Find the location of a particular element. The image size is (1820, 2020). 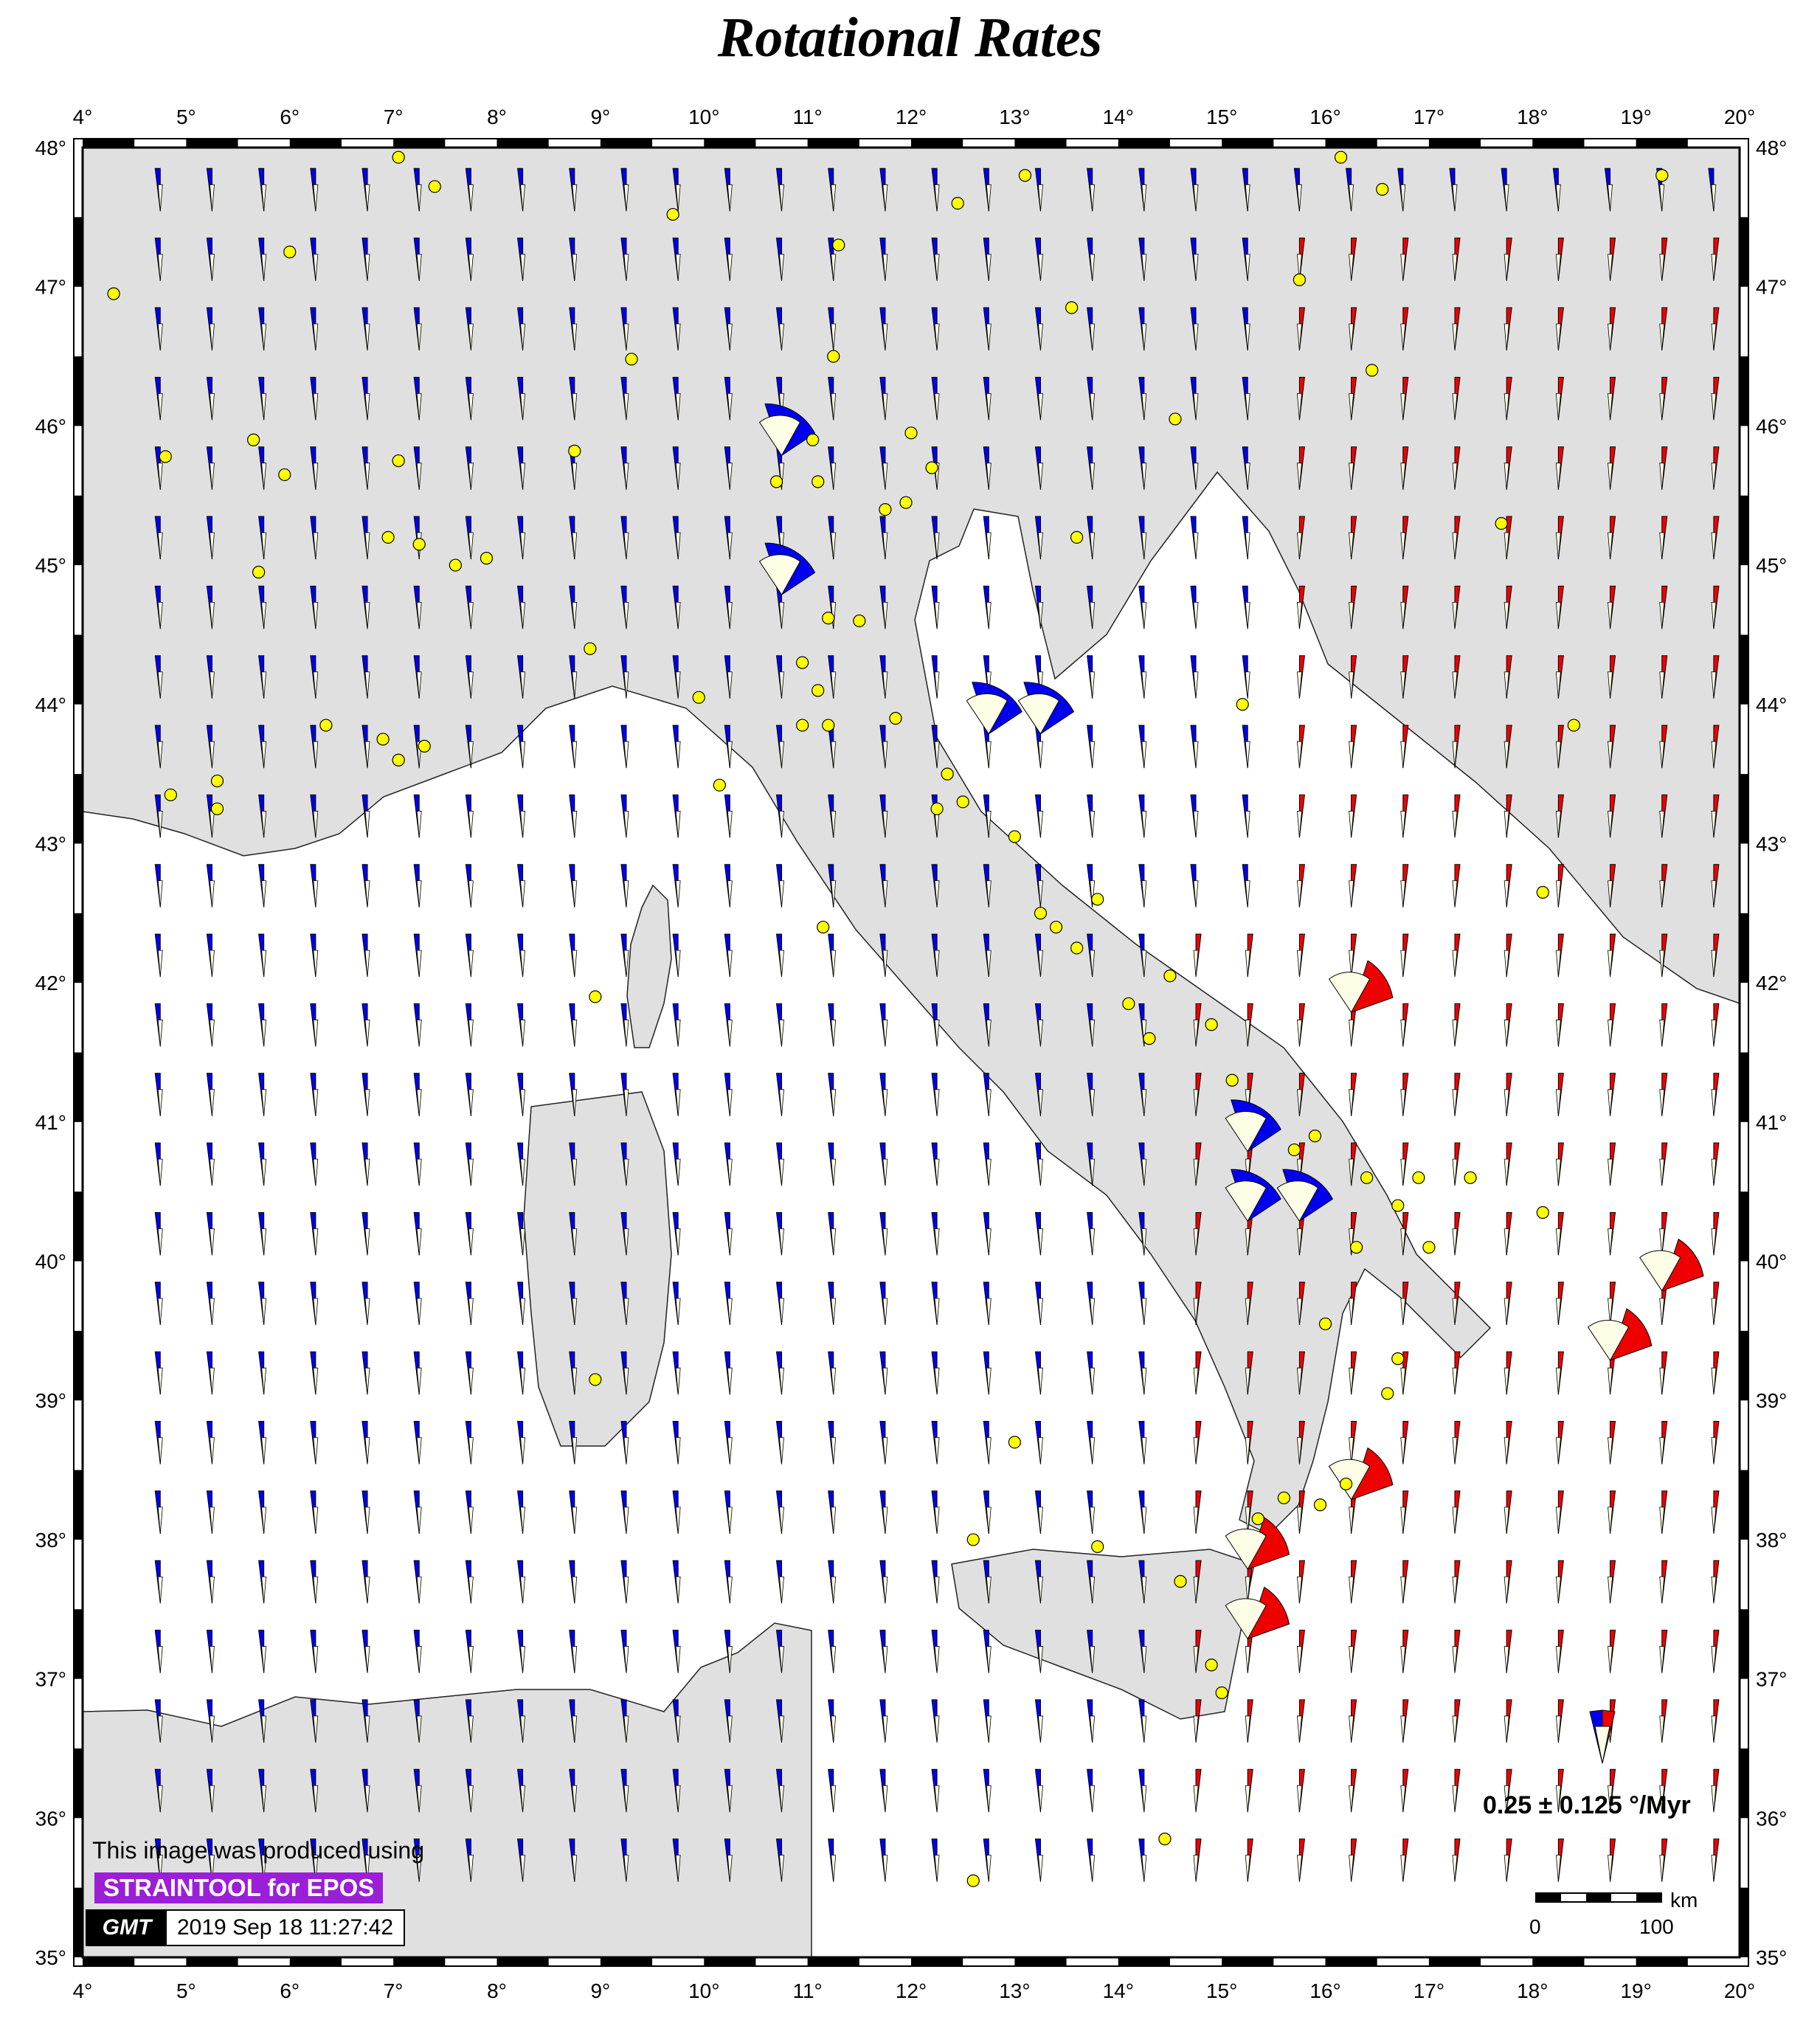

rotation-fan-wedge is located at coordinates (1268, 1544).